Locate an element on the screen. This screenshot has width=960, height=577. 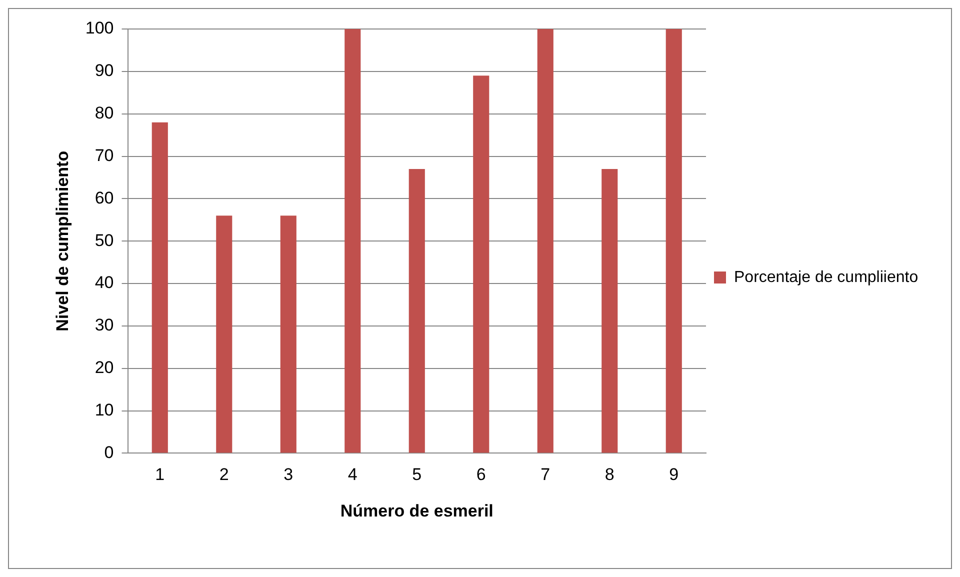
x-tick-label: 1 is located at coordinates (160, 474).